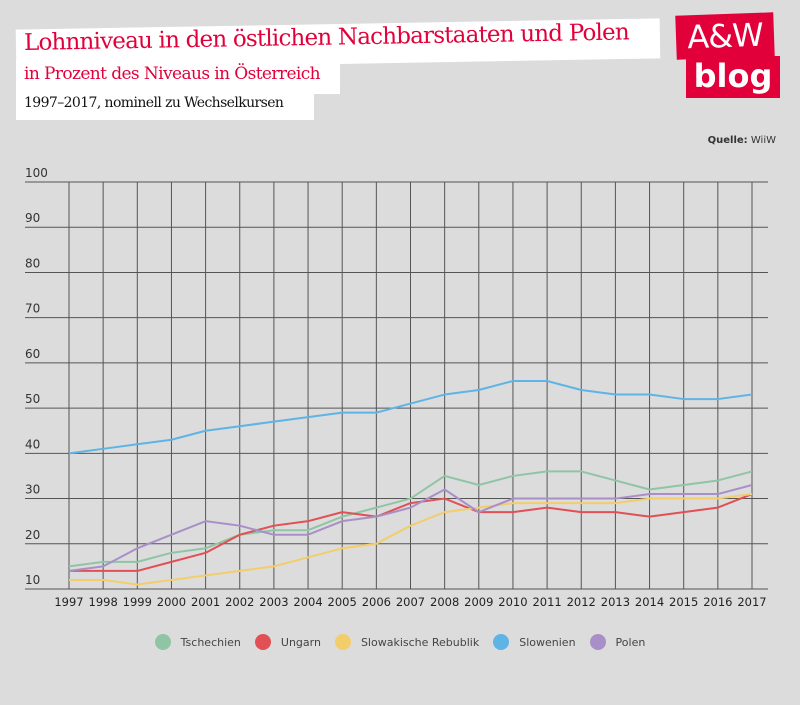 The height and width of the screenshot is (705, 800). Describe the element at coordinates (478, 602) in the screenshot. I see `x-tick-label: 2009` at that location.